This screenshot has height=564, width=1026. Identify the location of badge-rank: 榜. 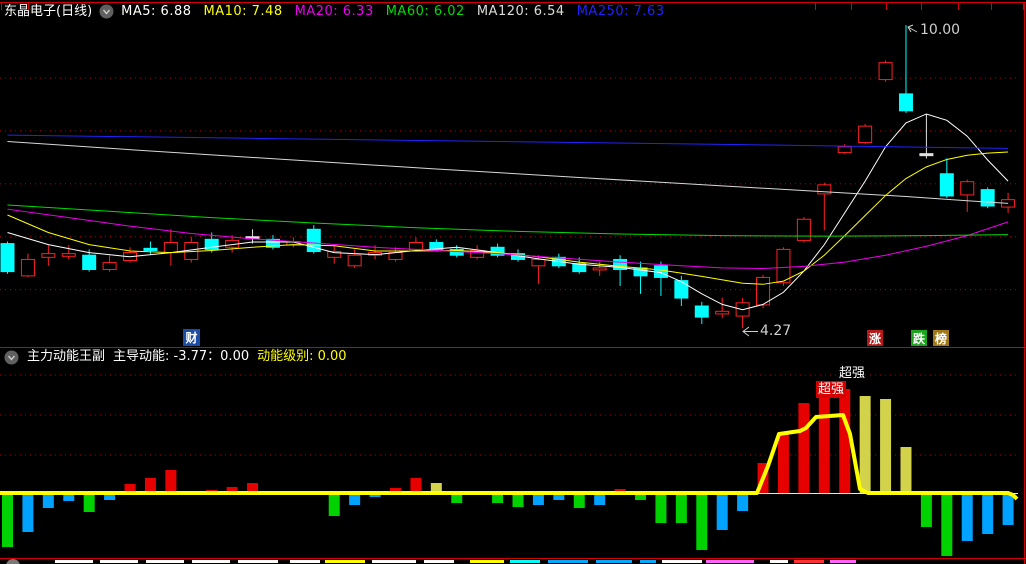
(941, 338).